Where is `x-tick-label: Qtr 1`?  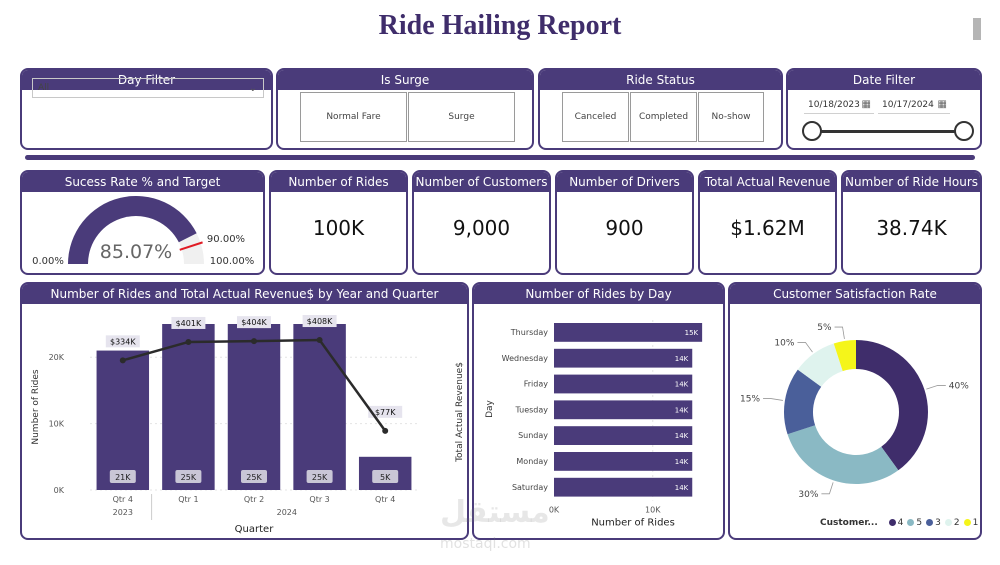 x-tick-label: Qtr 1 is located at coordinates (188, 499).